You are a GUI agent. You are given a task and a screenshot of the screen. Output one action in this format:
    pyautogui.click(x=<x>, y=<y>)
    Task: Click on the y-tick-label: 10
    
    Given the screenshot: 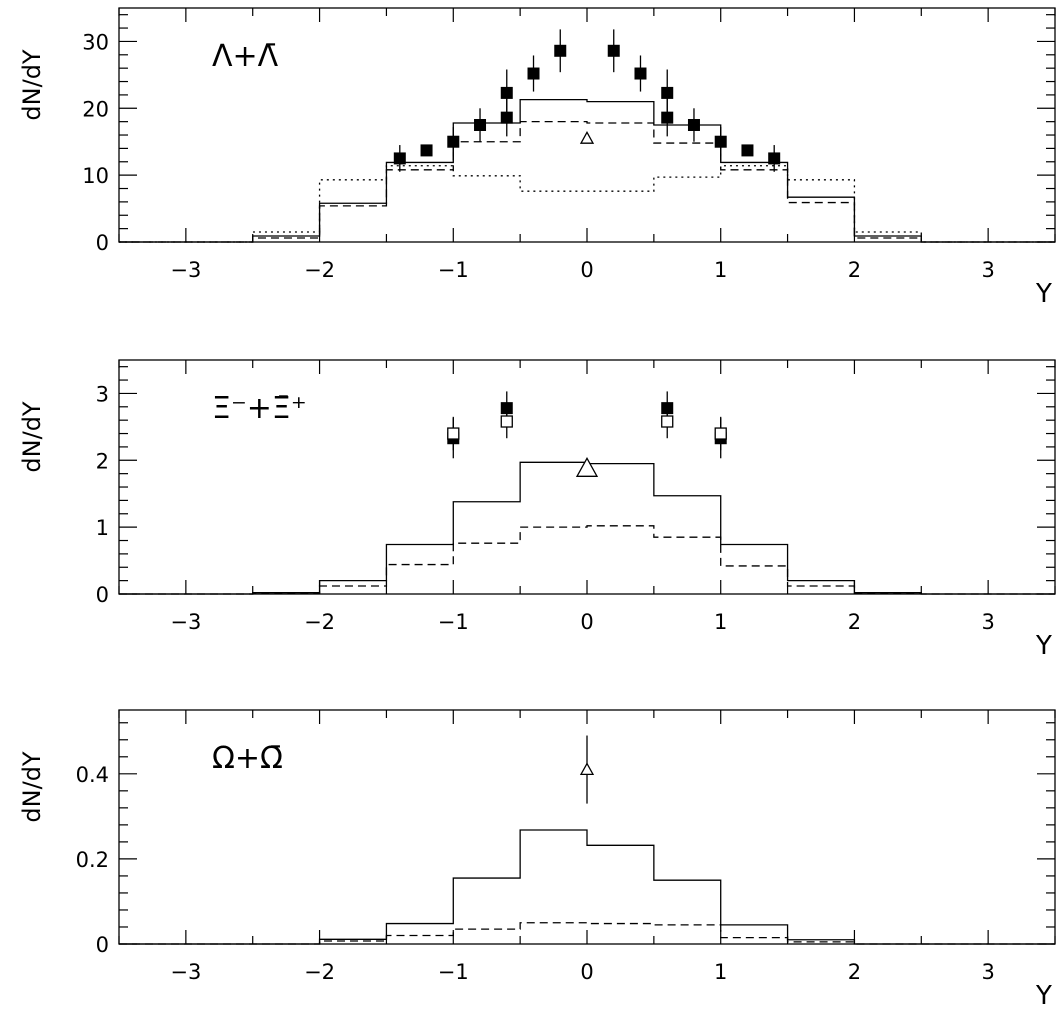 What is the action you would take?
    pyautogui.click(x=95, y=176)
    